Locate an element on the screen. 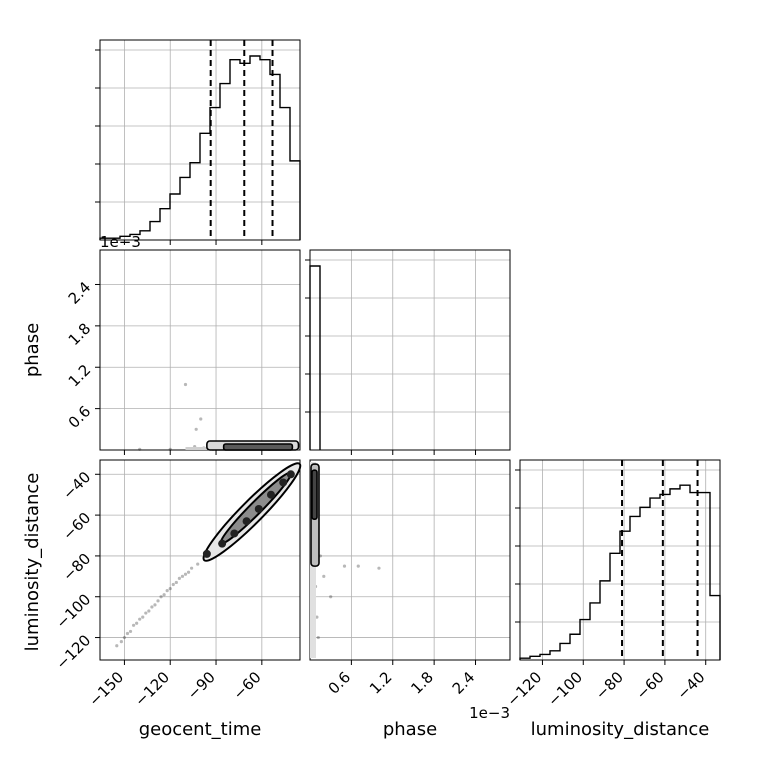 This screenshot has height=760, width=760. x-label-phase: phase is located at coordinates (410, 729).